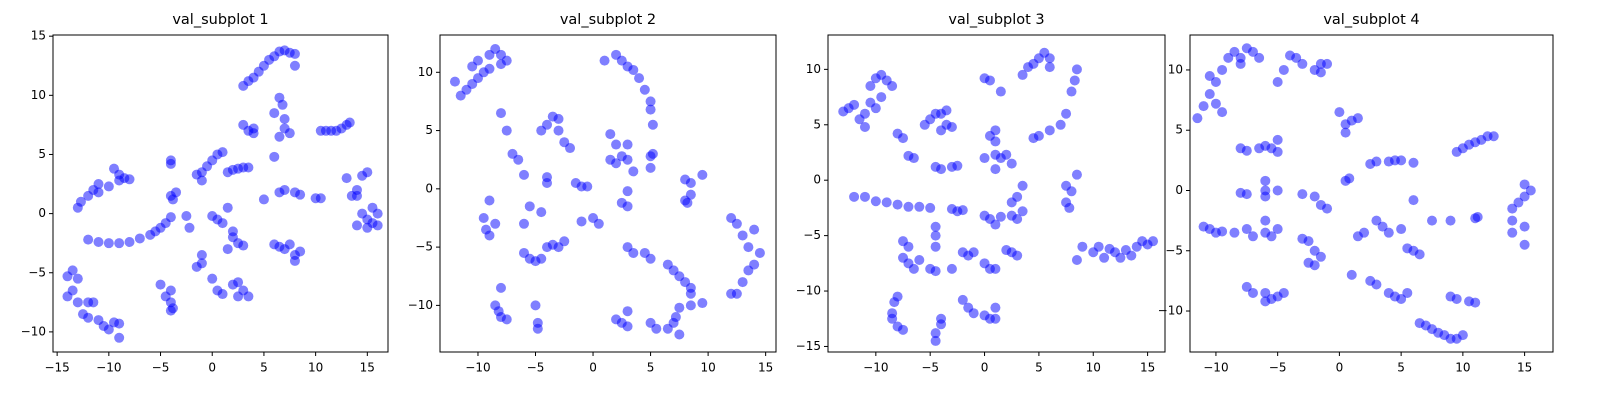 The height and width of the screenshot is (400, 1600). I want to click on x-tick-label: 5, so click(1039, 368).